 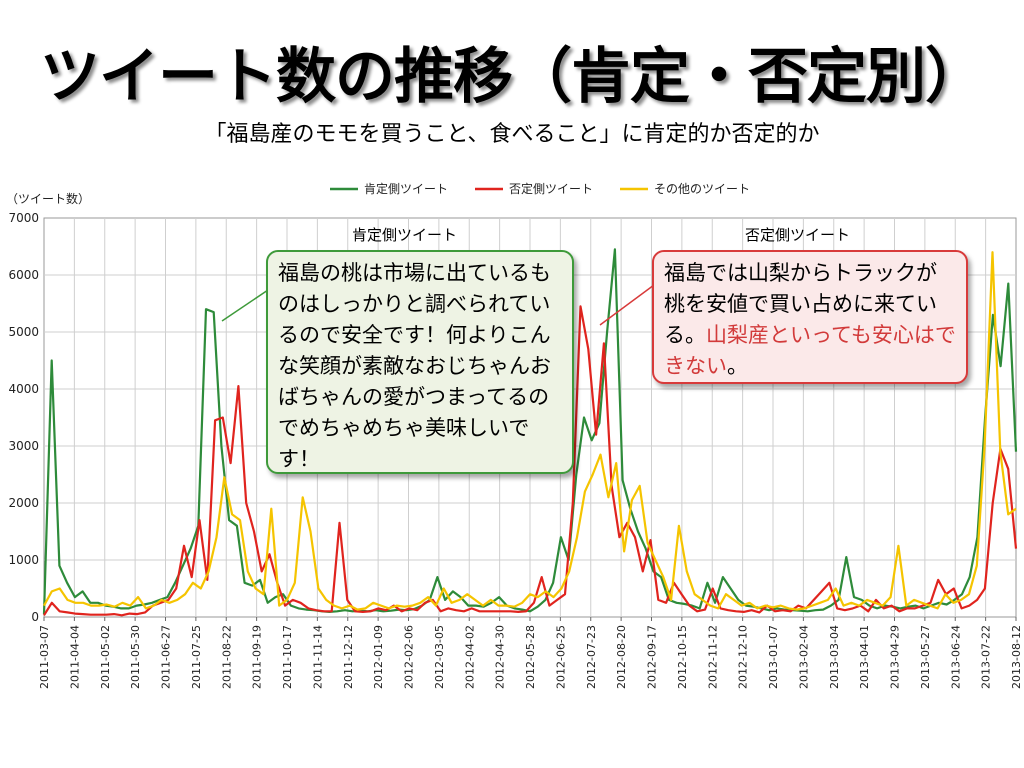 What do you see at coordinates (621, 657) in the screenshot?
I see `x-tick-label: 2012-08-20` at bounding box center [621, 657].